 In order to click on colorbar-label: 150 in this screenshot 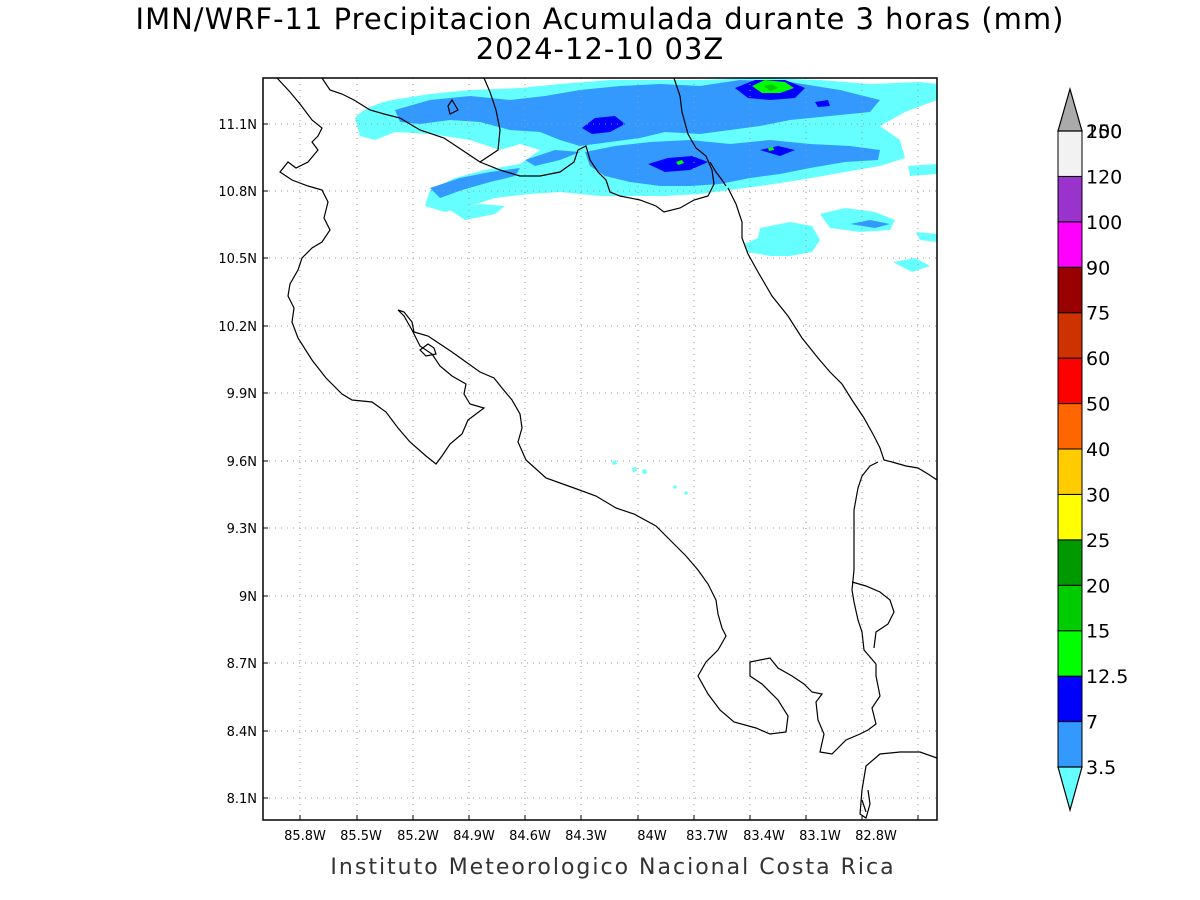, I will do `click(1104, 132)`.